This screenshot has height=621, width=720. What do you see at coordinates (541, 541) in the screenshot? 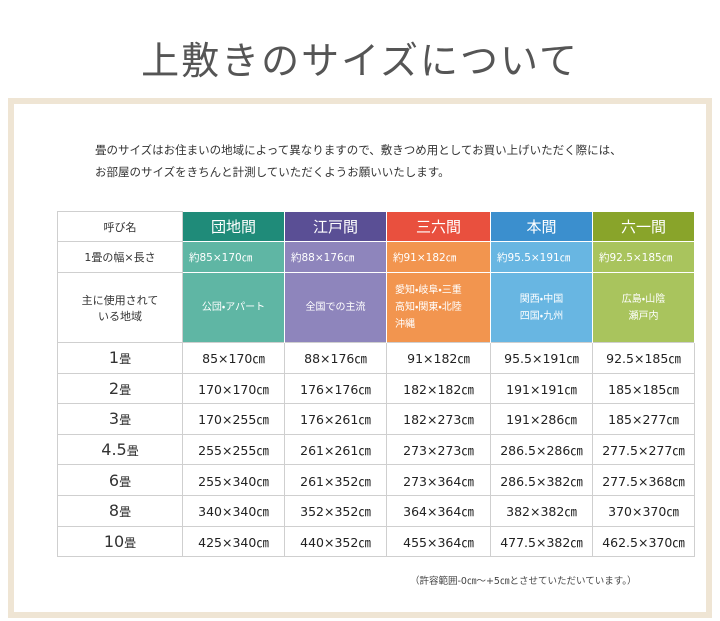
I see `size-cell: 477.5×382㎝` at bounding box center [541, 541].